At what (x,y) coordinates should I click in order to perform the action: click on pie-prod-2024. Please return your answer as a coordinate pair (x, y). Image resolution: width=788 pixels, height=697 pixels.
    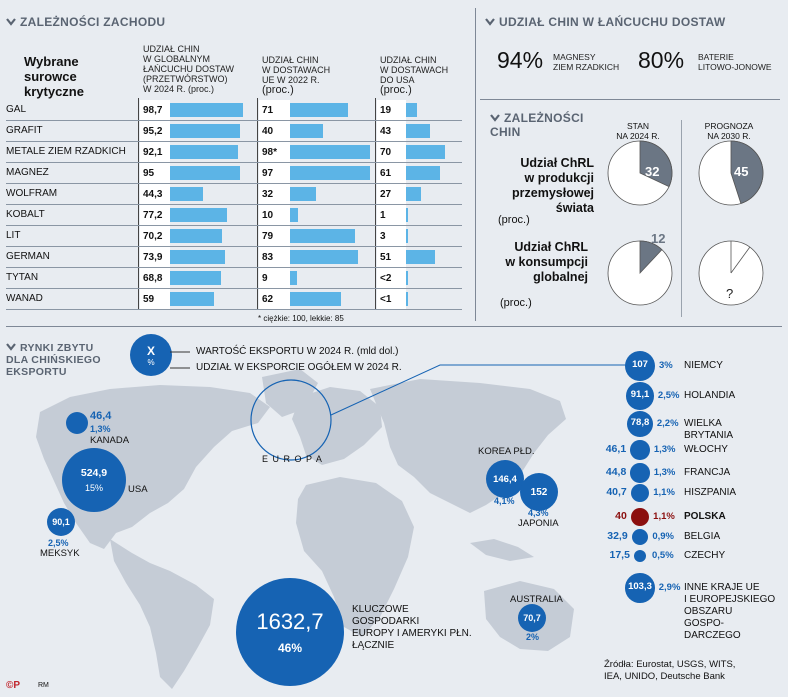
    Looking at the image, I should click on (640, 173).